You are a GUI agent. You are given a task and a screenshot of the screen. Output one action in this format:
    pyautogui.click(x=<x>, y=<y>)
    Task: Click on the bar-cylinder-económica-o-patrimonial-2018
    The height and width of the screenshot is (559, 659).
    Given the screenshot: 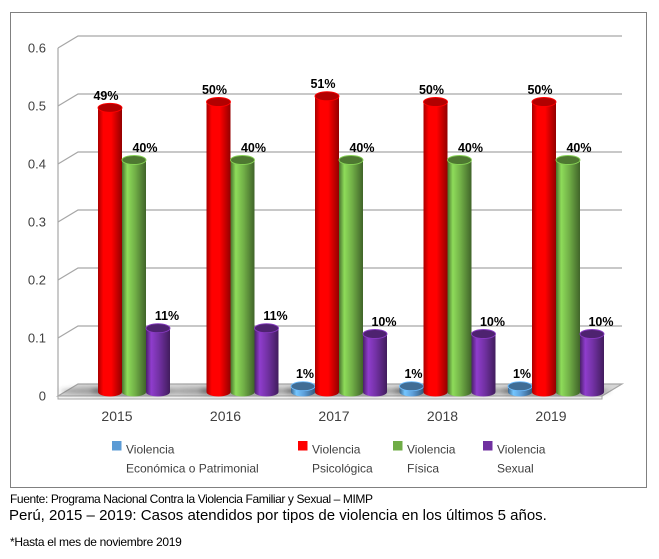 What is the action you would take?
    pyautogui.click(x=411, y=389)
    